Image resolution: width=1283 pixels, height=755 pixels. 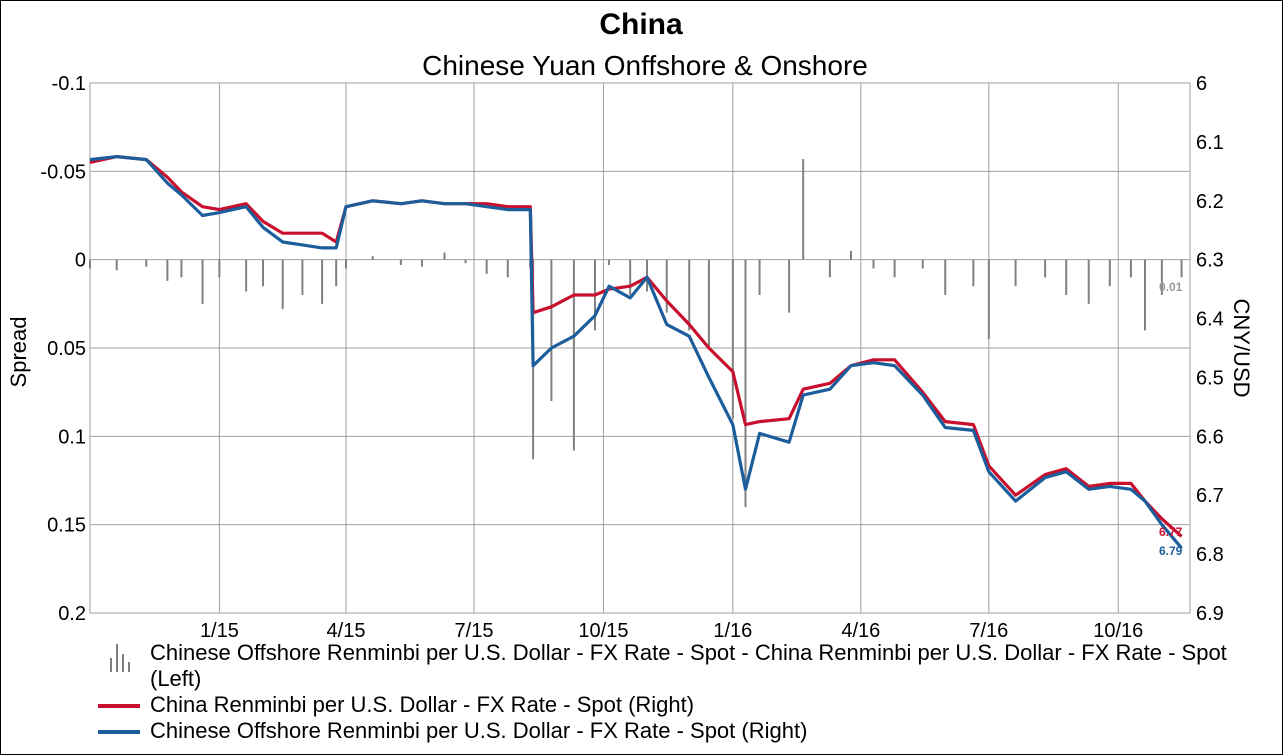 What do you see at coordinates (1171, 551) in the screenshot?
I see `offshore-end-label: 6.79` at bounding box center [1171, 551].